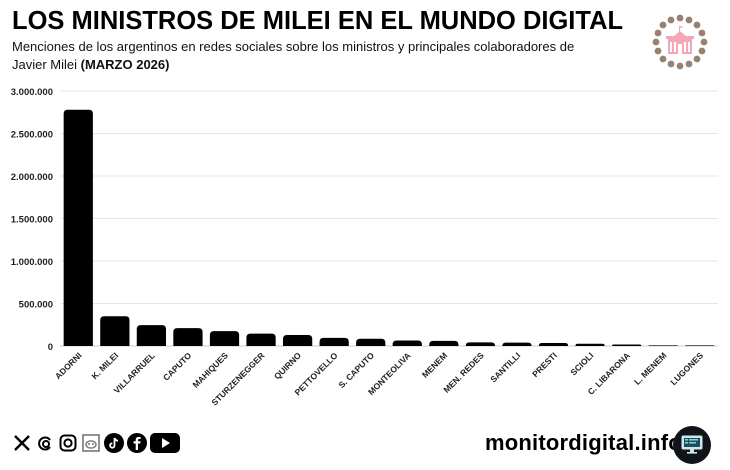  I want to click on youtube-icon, so click(165, 443).